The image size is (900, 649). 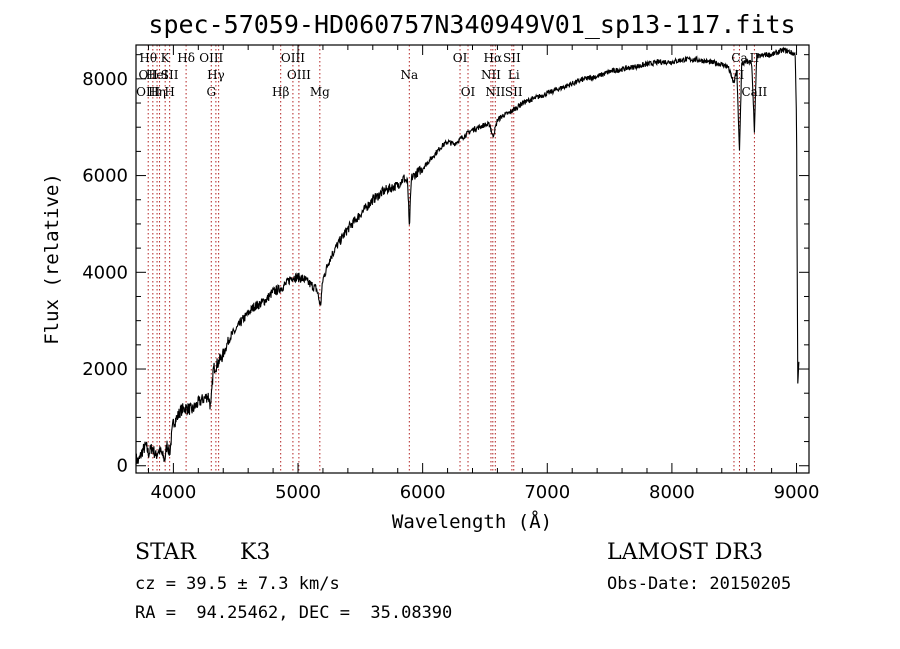 What do you see at coordinates (754, 92) in the screenshot?
I see `emission-line-label: CaII` at bounding box center [754, 92].